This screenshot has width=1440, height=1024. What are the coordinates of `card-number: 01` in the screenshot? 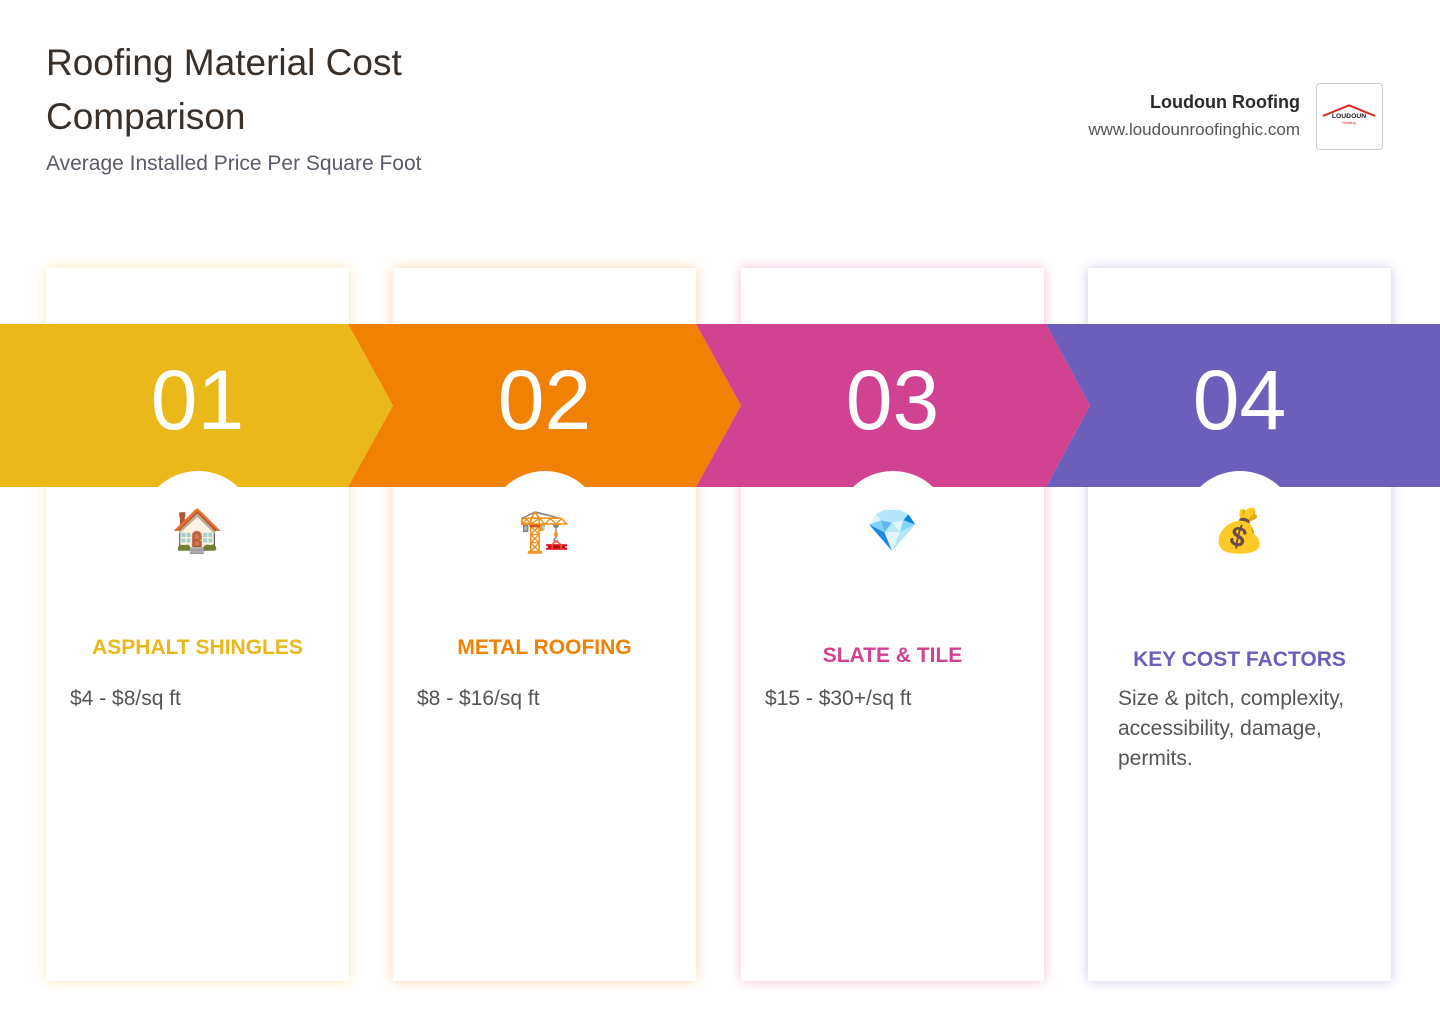 It's located at (197, 400).